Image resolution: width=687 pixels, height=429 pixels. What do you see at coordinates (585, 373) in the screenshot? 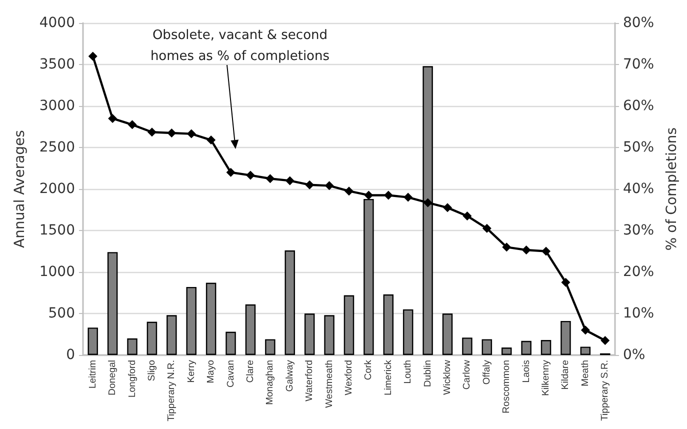
I see `x-tick-label: Meath` at bounding box center [585, 373].